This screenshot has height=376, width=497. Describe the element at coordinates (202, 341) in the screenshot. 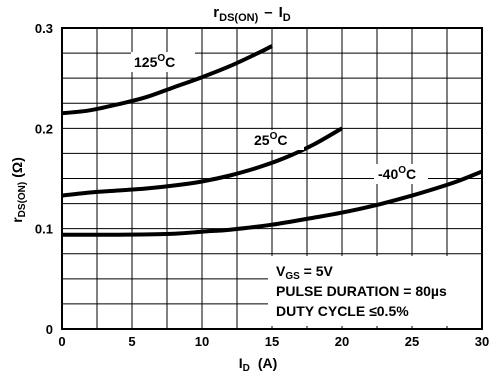

I see `x-tick-label: 10` at that location.